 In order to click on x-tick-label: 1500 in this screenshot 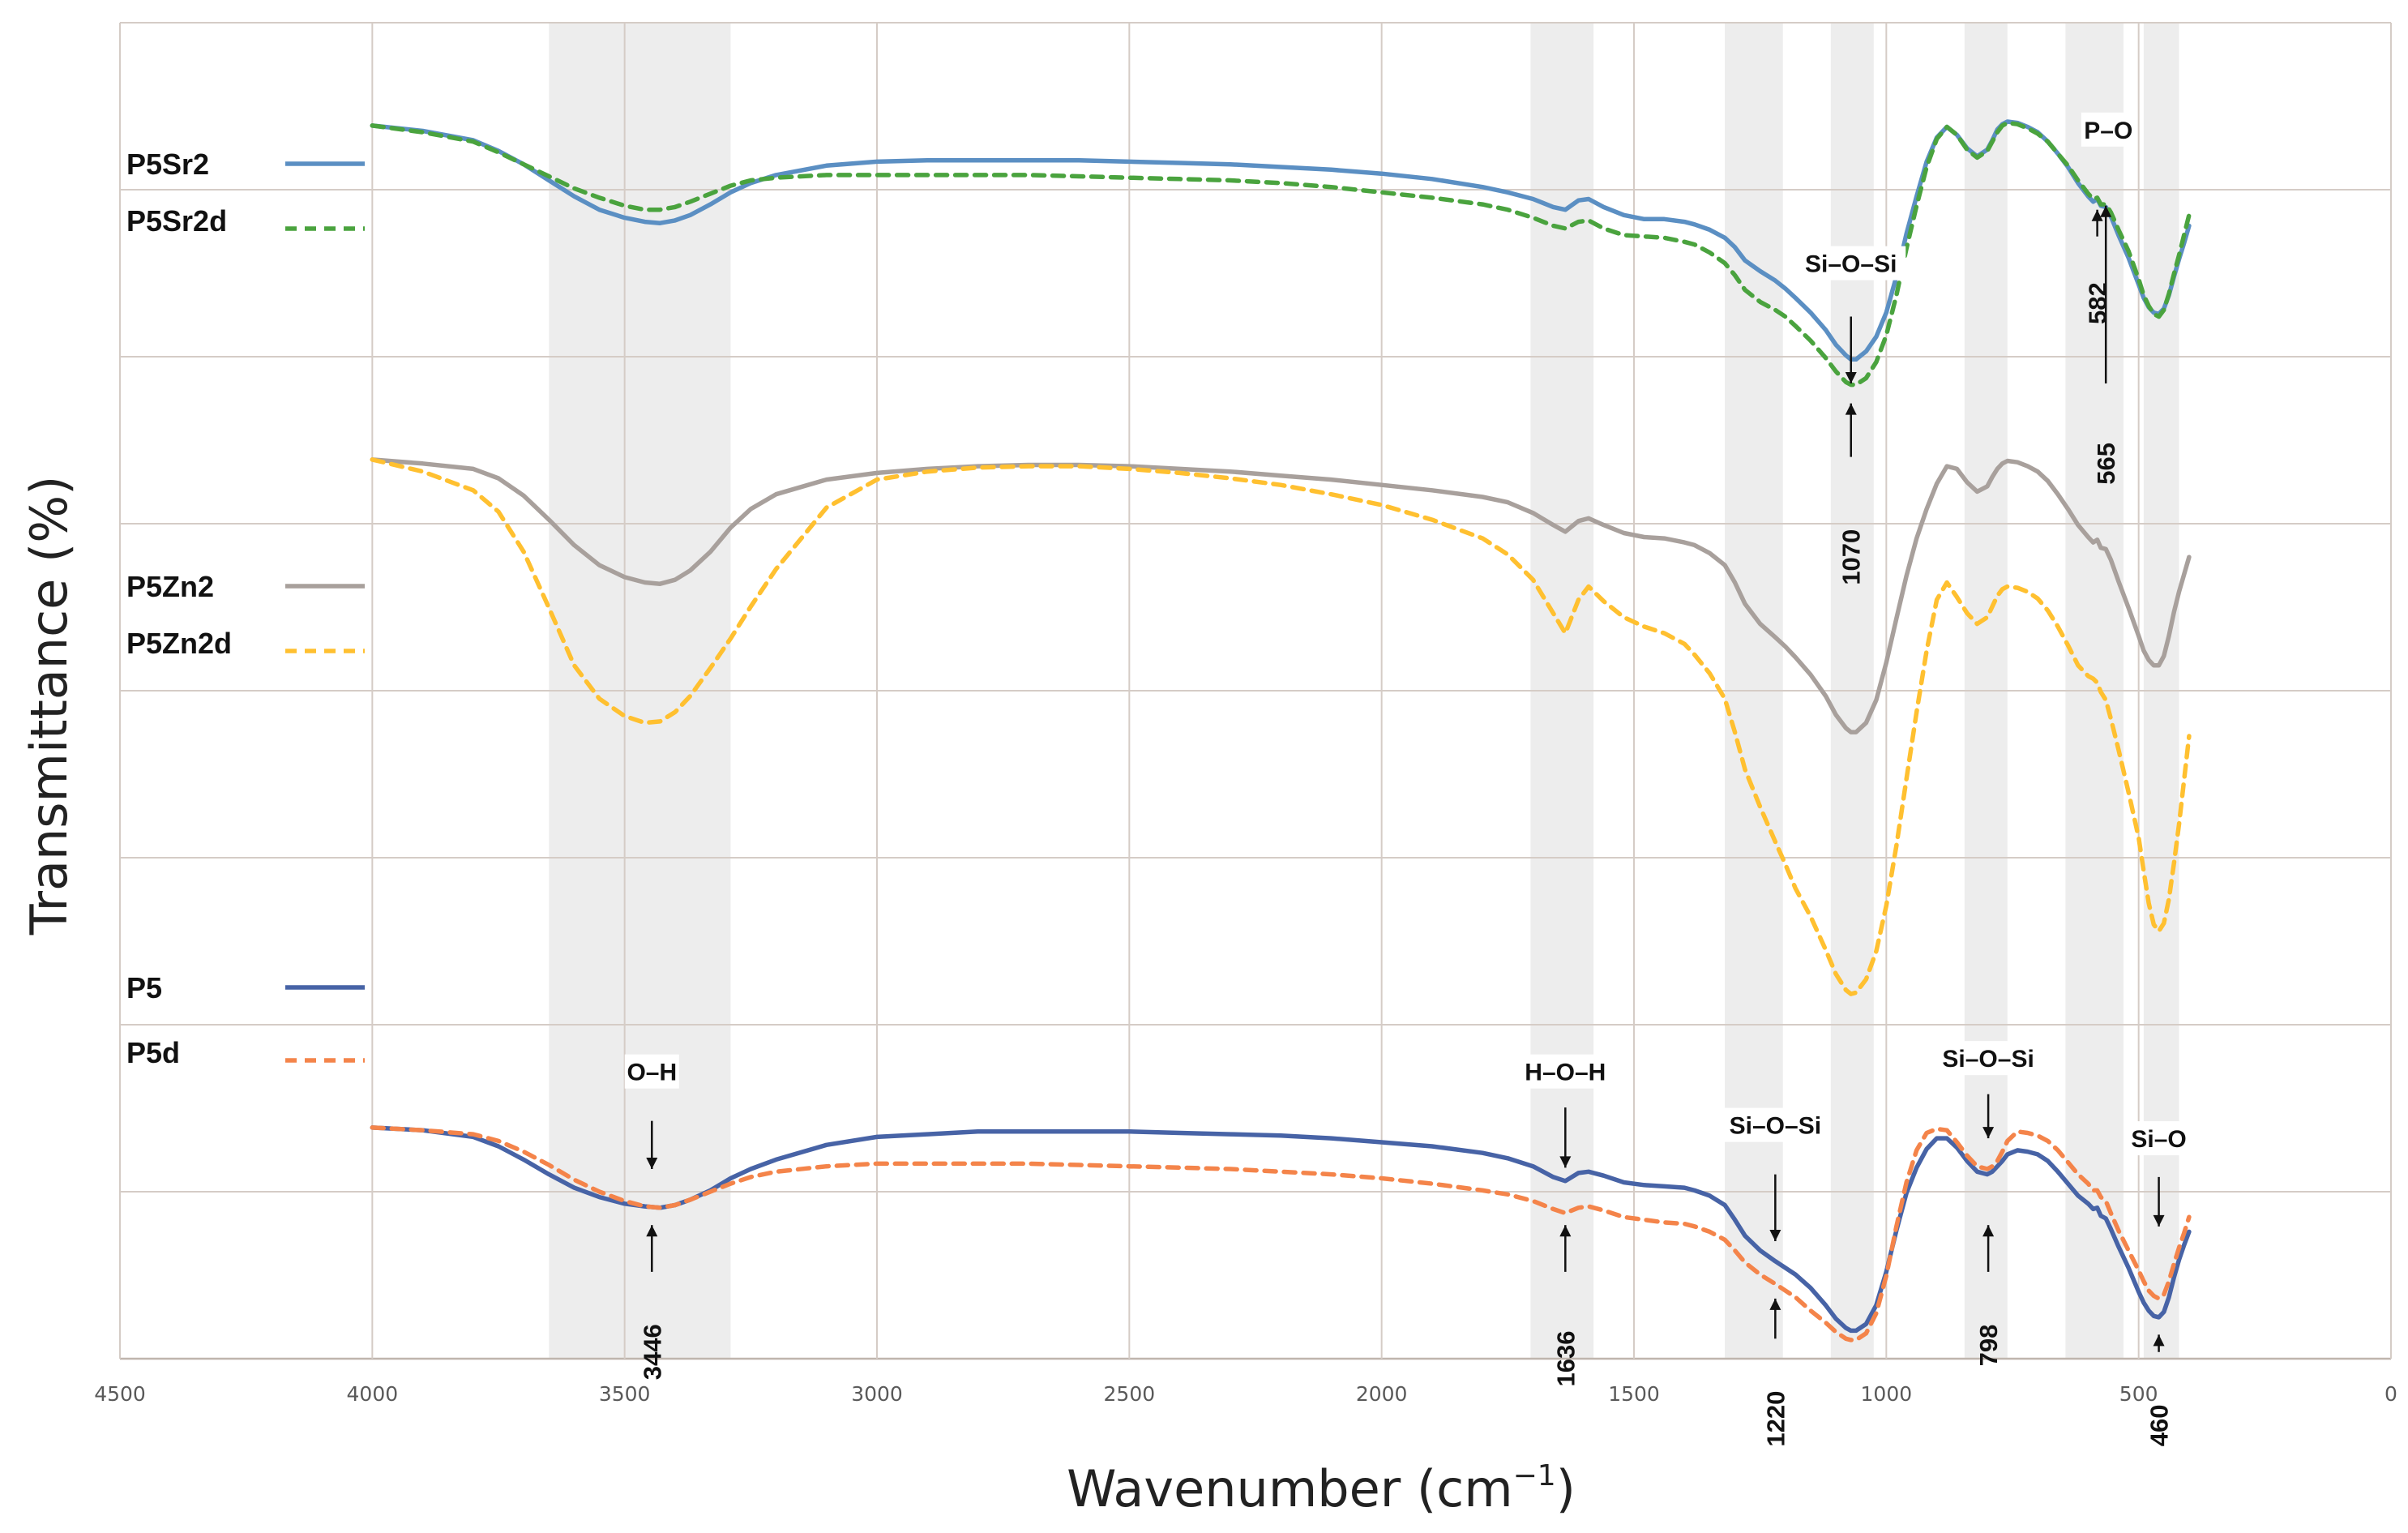, I will do `click(1634, 1394)`.